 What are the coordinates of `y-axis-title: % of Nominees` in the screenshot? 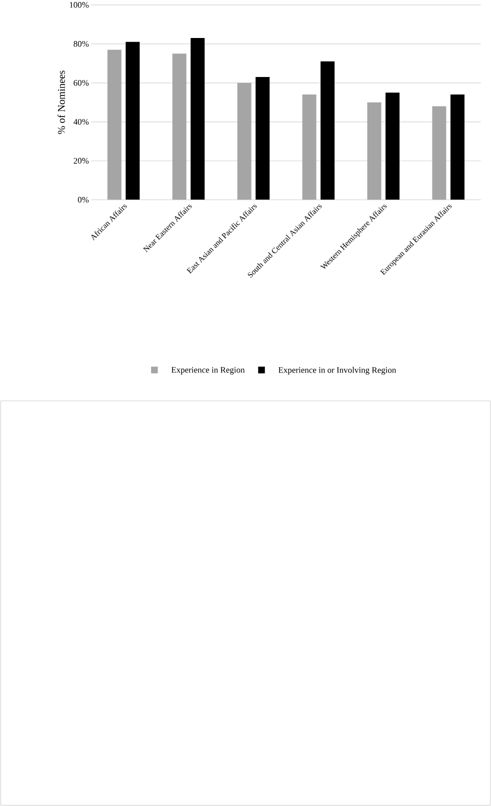 It's located at (61, 102).